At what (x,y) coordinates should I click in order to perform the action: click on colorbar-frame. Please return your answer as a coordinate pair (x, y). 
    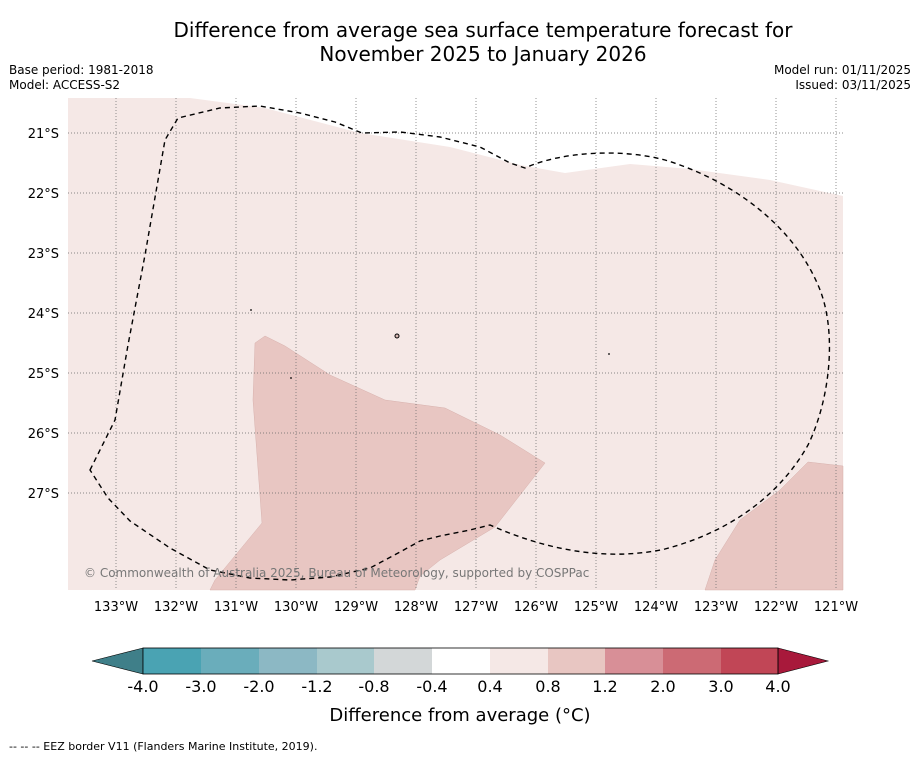
    Looking at the image, I should click on (460, 661).